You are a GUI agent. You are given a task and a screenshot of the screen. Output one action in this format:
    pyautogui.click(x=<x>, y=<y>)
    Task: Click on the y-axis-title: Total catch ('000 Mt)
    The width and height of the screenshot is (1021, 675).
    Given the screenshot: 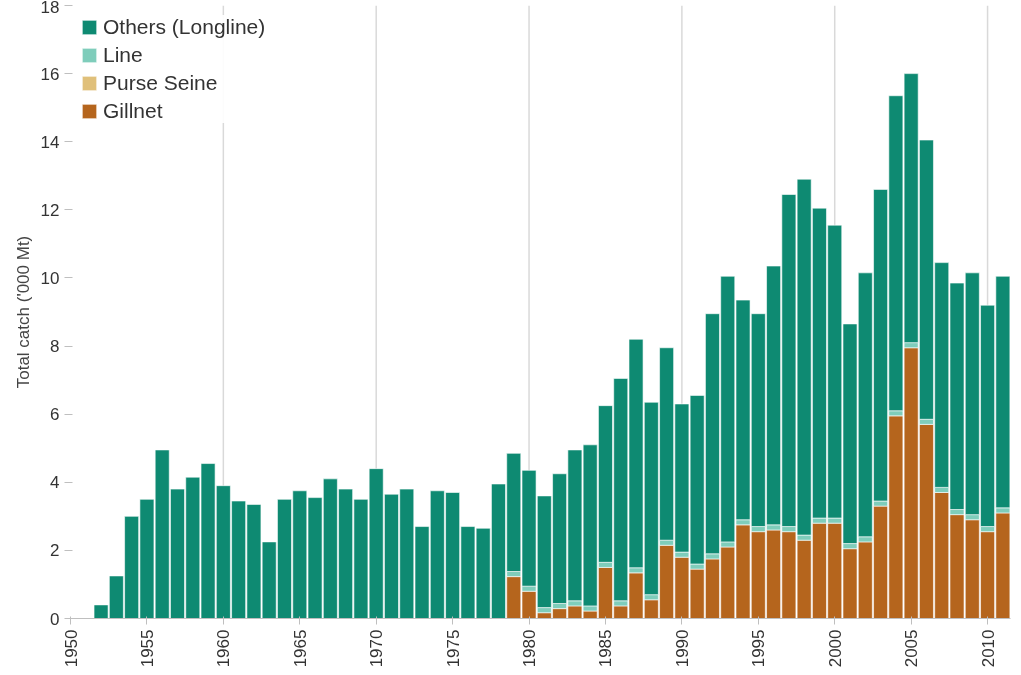 What is the action you would take?
    pyautogui.click(x=23, y=312)
    